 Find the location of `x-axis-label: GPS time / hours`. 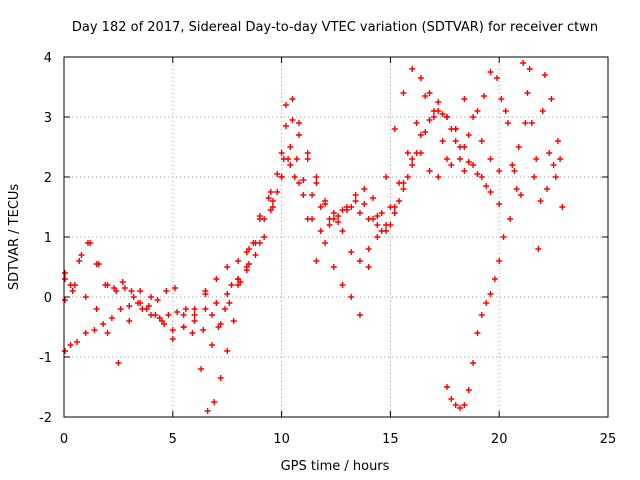

x-axis-label: GPS time / hours is located at coordinates (335, 466).